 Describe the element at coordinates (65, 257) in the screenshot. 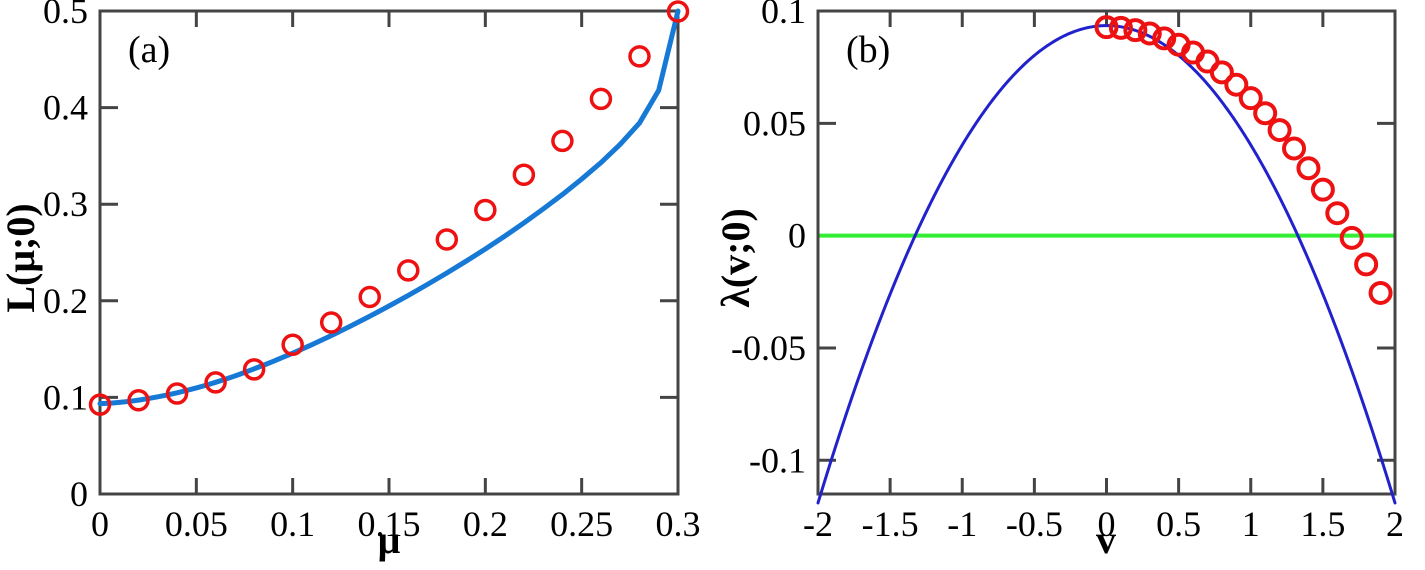

I see `y-tick-labels-a: 0 0.1 0.2 0.3 0.4 0.5` at that location.